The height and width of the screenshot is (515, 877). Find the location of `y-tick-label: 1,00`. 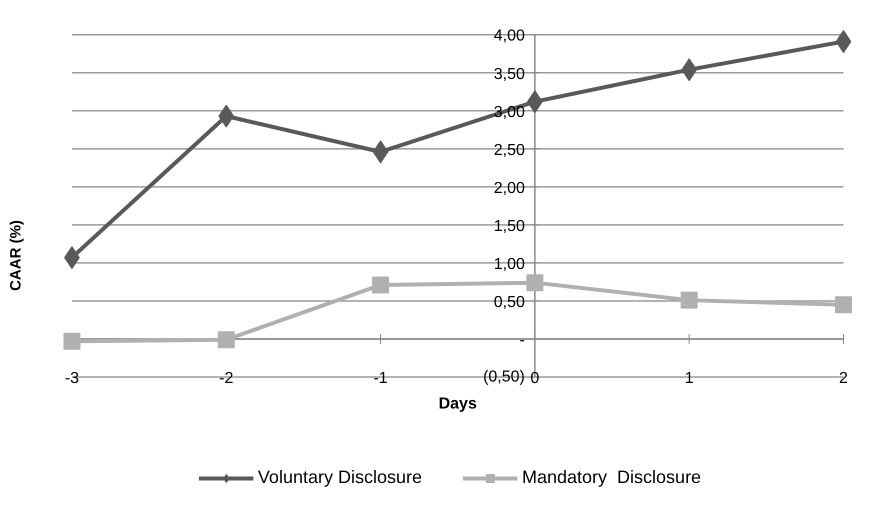

y-tick-label: 1,00 is located at coordinates (509, 264).